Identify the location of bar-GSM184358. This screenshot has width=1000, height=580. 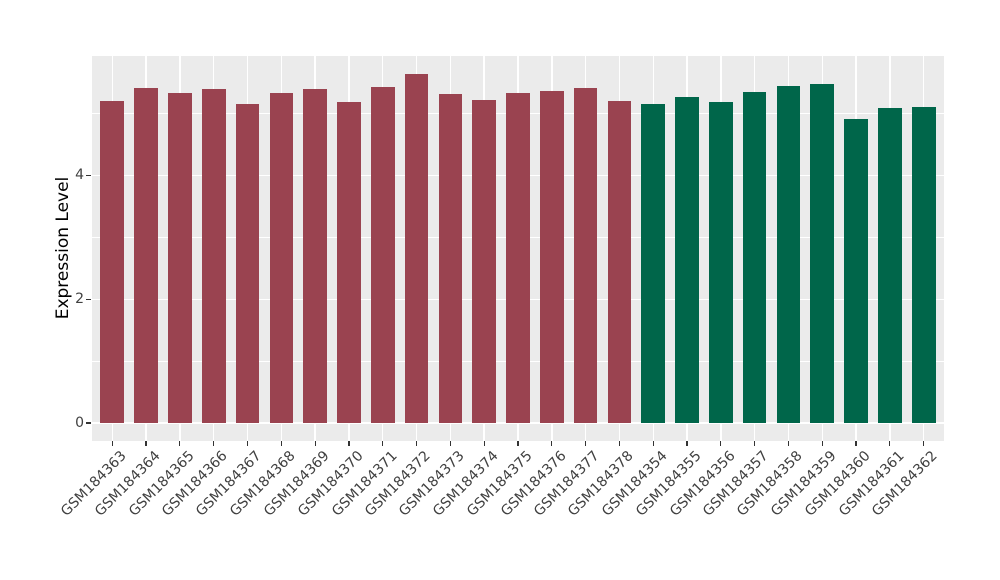
(788, 254).